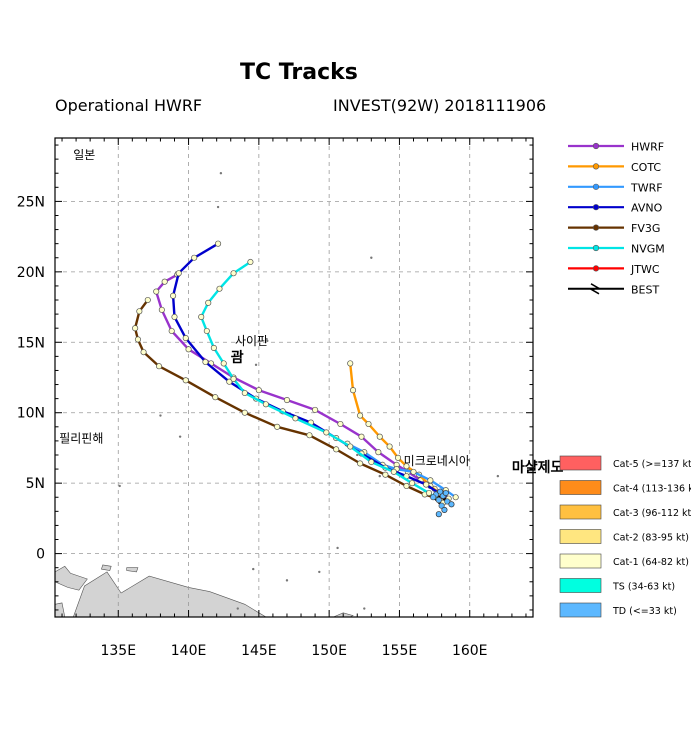 The image size is (691, 729). I want to click on intensity-label: TD (<=33 kt), so click(644, 611).